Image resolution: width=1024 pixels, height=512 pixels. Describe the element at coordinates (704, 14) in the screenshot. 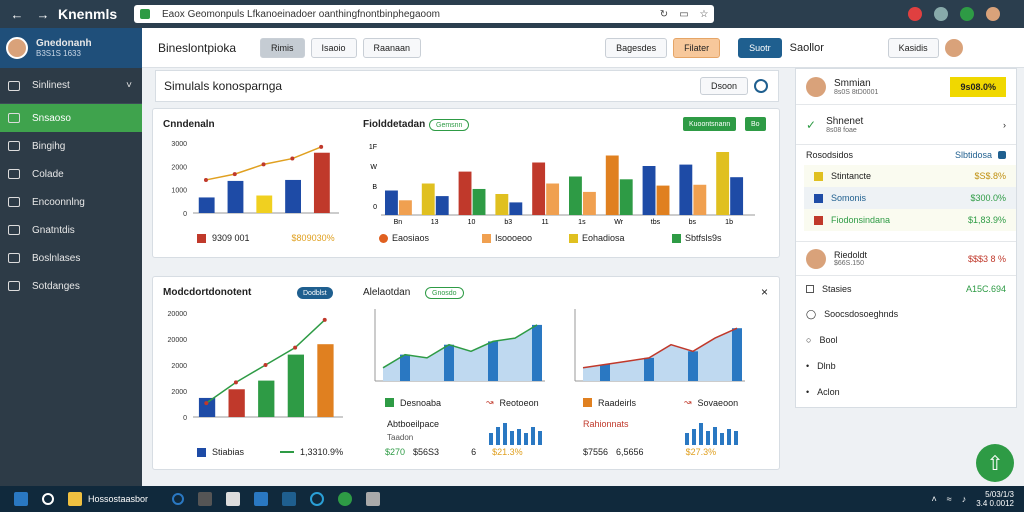

I see `star-icon: ☆` at that location.